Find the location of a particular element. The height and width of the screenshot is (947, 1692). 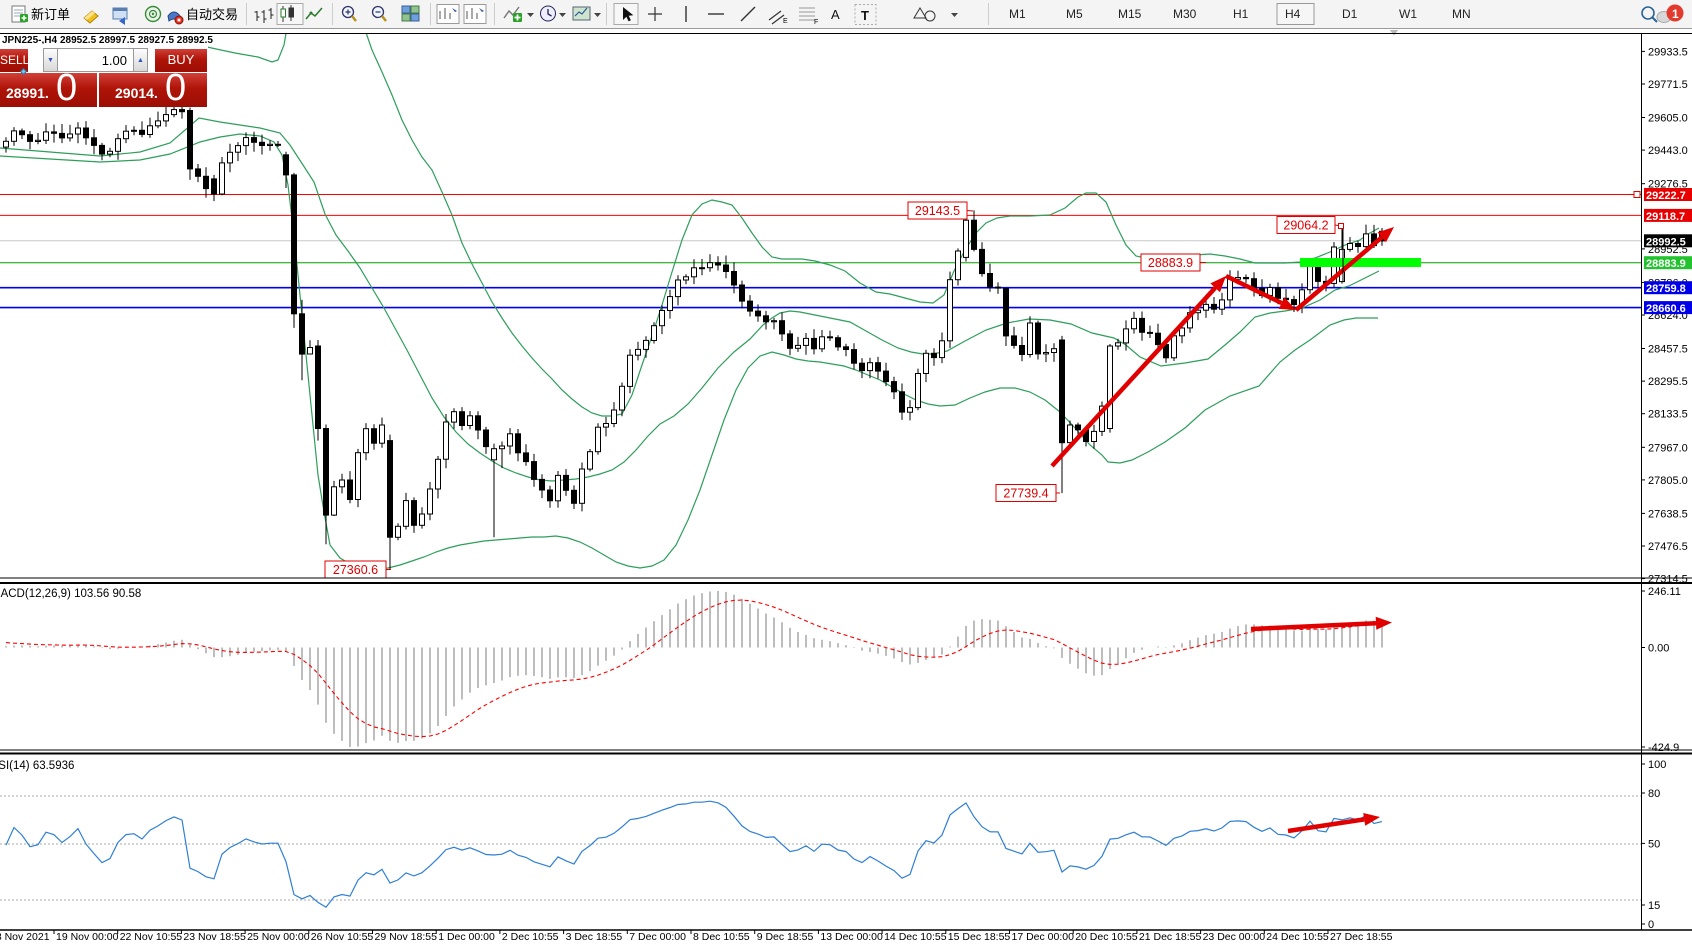

svg-text: 8 Dec 10:55 is located at coordinates (721, 936).